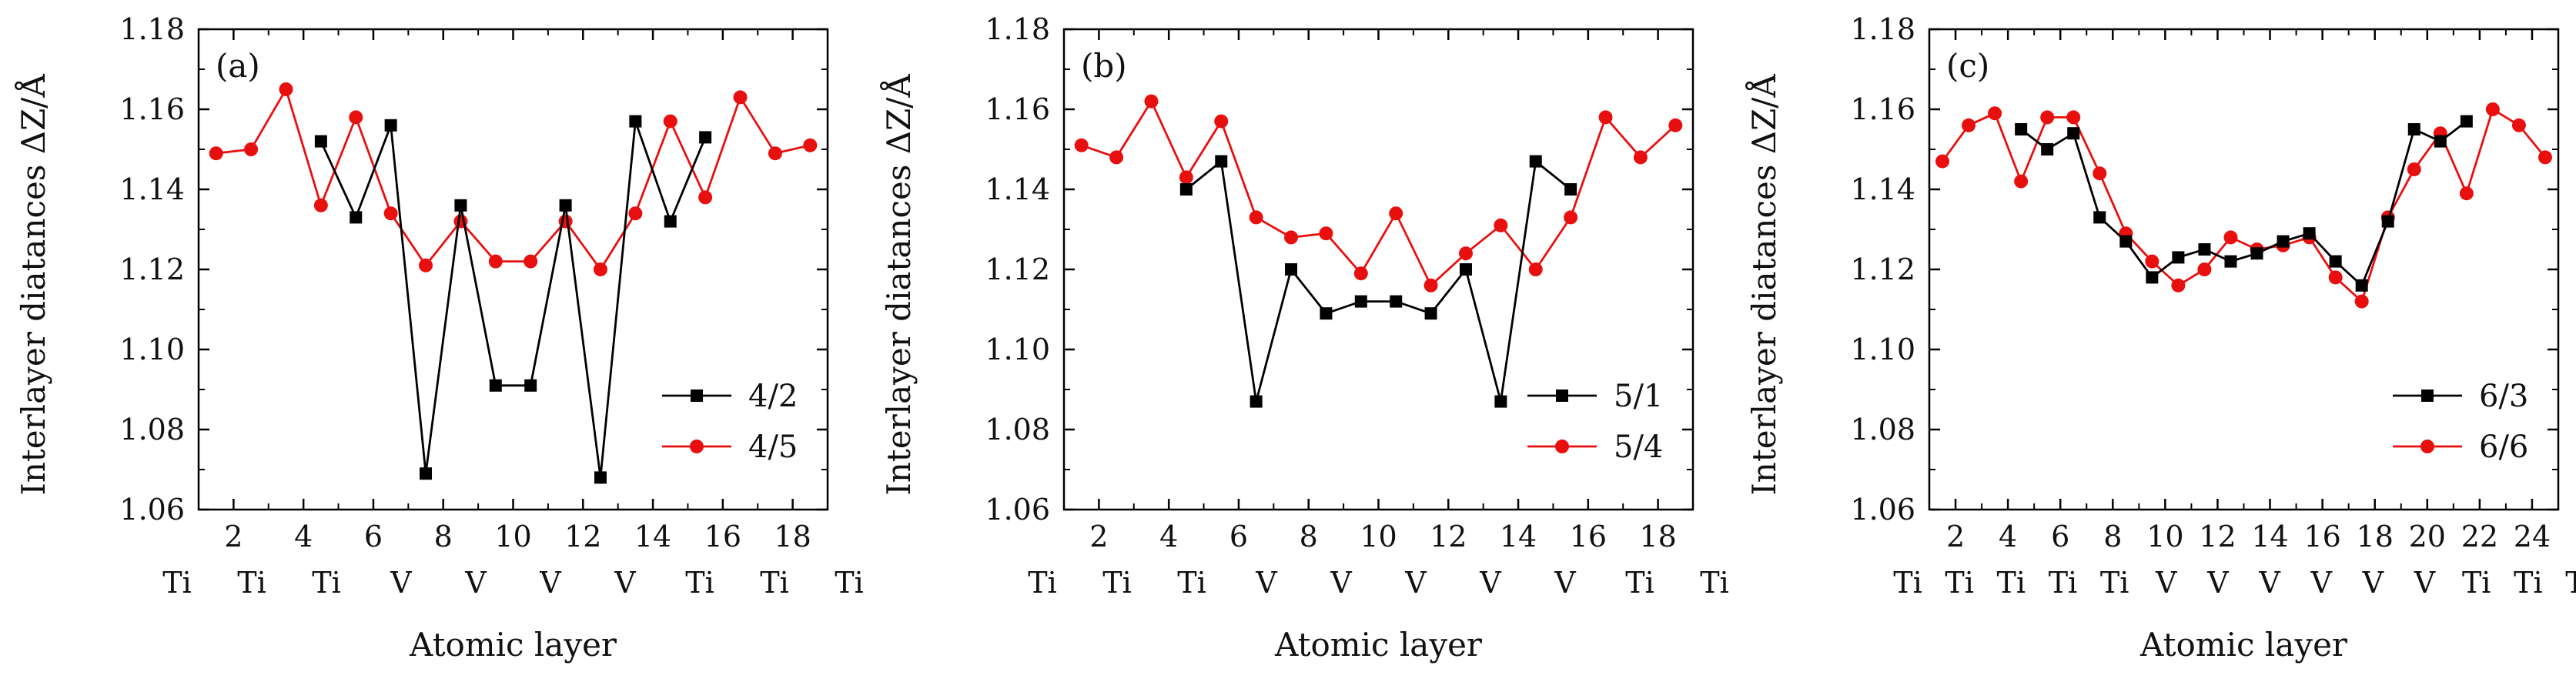 This screenshot has width=2576, height=682. I want to click on panel-label: (a), so click(238, 66).